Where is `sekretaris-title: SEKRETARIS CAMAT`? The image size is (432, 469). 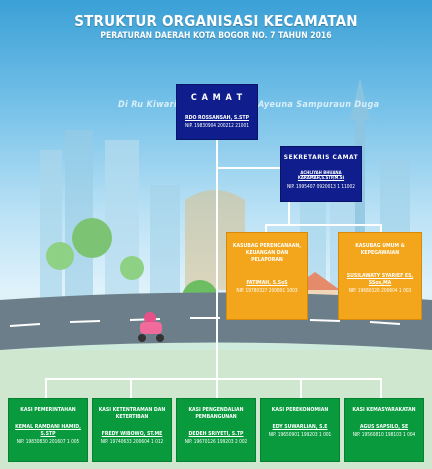 sekretaris-title: SEKRETARIS CAMAT is located at coordinates (321, 157).